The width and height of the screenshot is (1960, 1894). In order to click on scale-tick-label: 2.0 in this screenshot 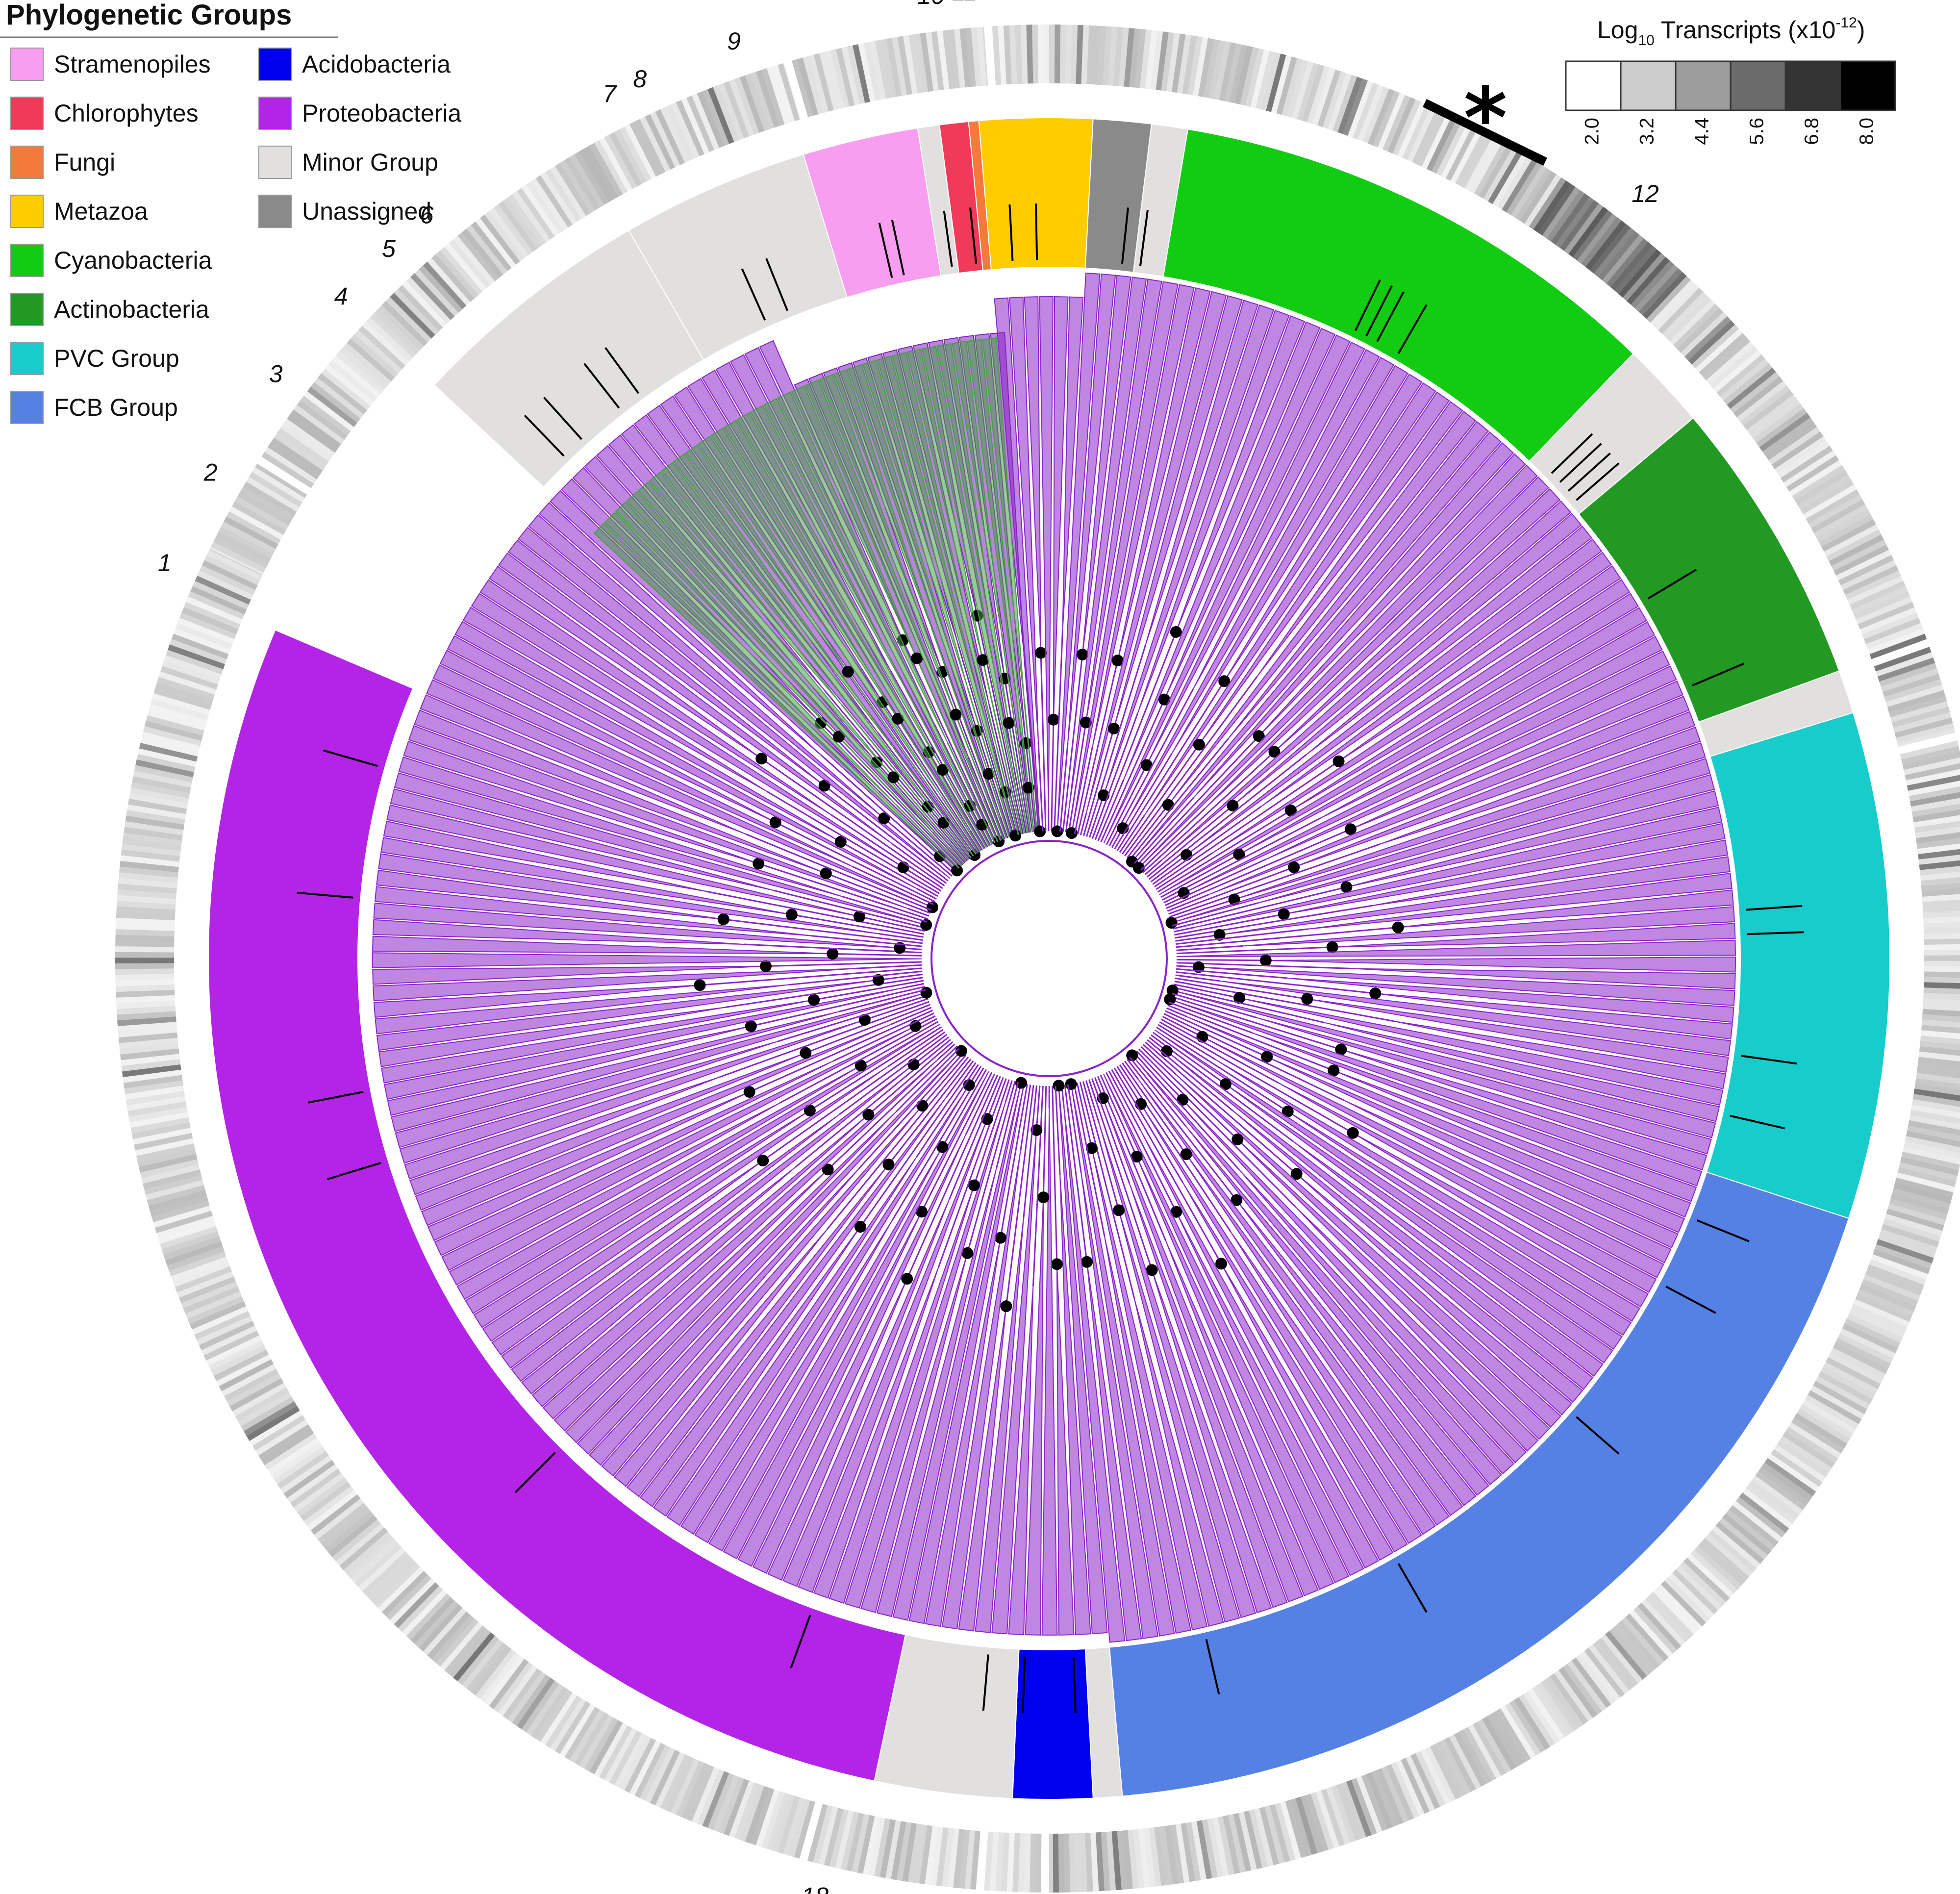, I will do `click(1592, 131)`.